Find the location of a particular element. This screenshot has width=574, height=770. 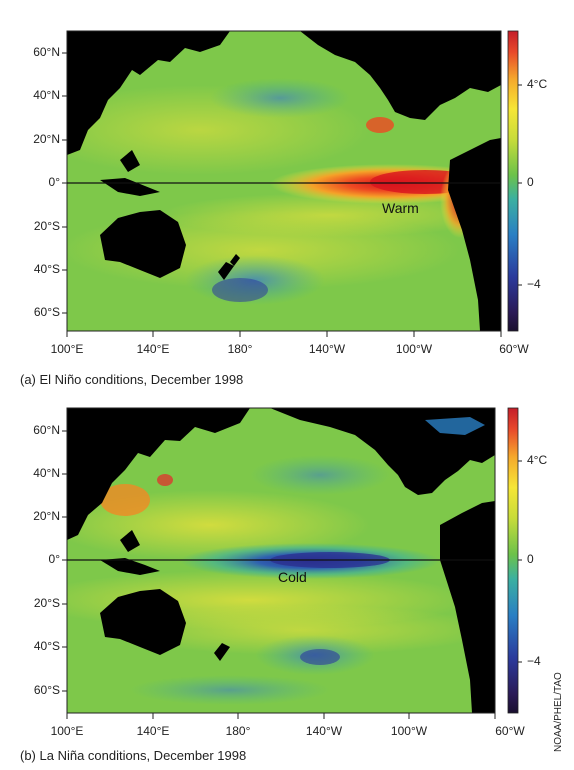

caption-b: (b) La Niña conditions, December 1998 is located at coordinates (133, 755).